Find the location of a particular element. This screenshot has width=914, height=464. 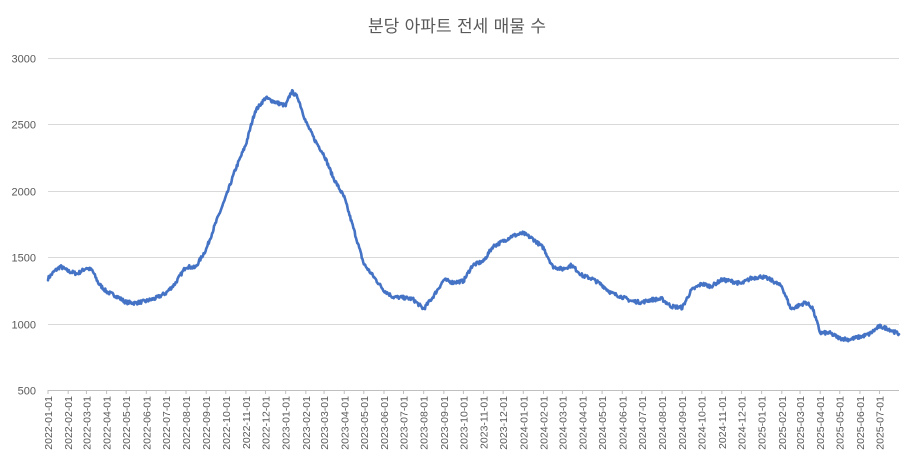

x-tick-label: 2022-02-01 is located at coordinates (69, 423).